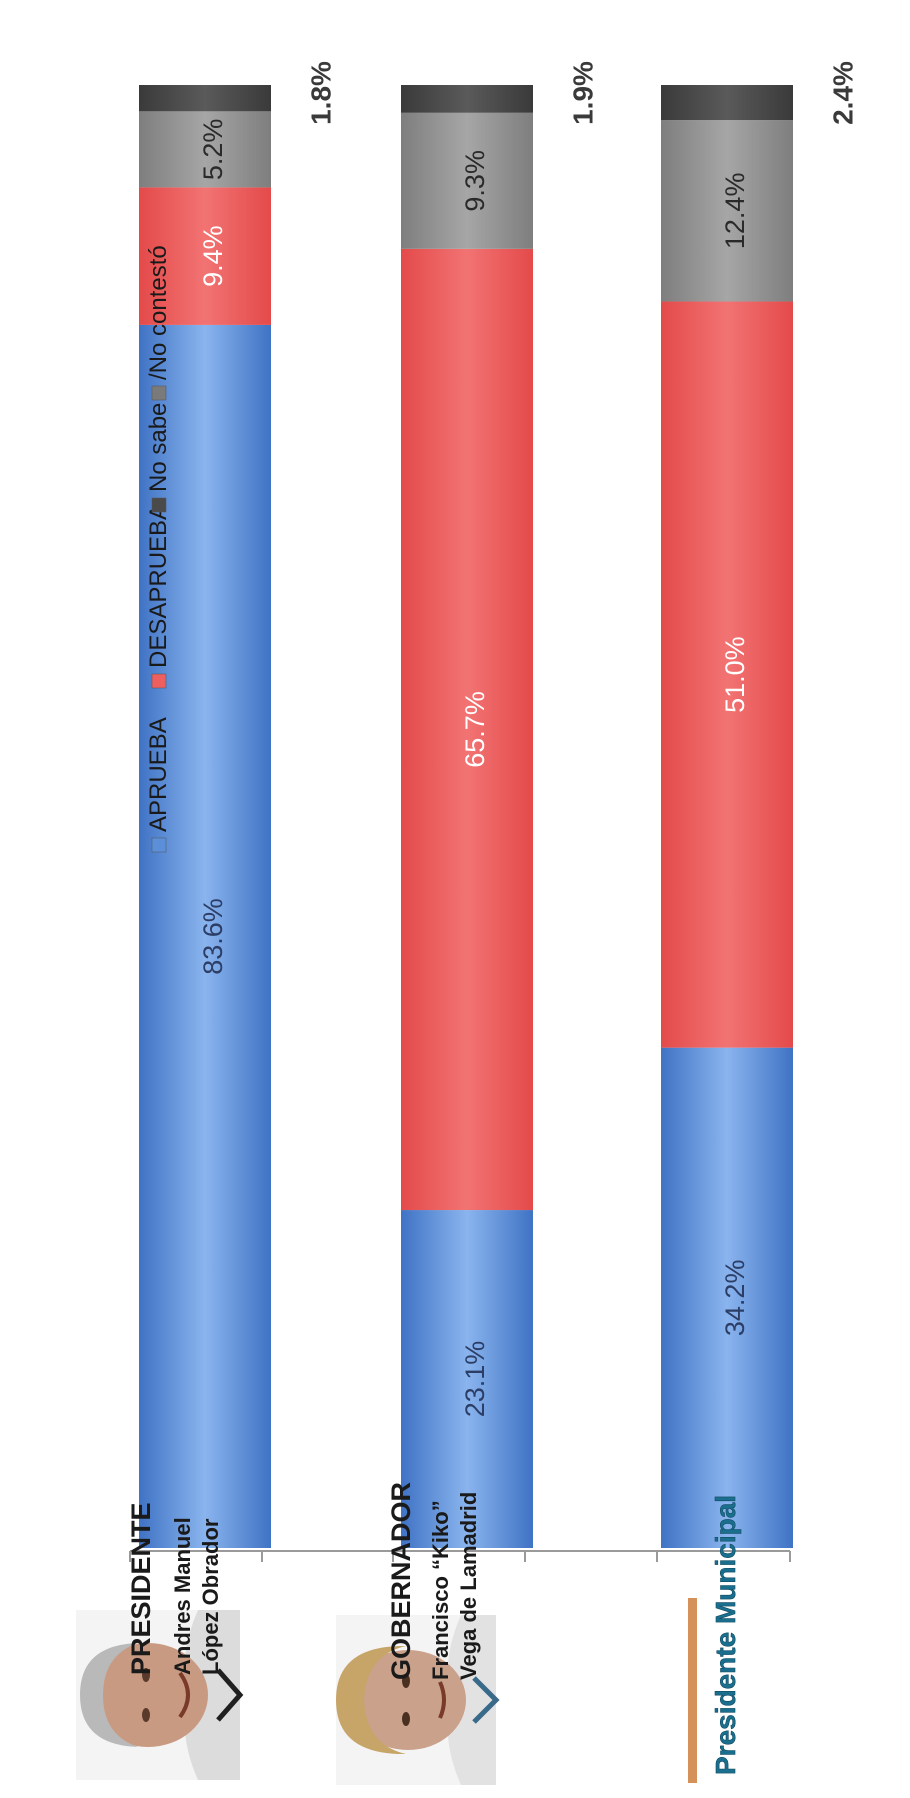 Image resolution: width=910 pixels, height=1798 pixels. I want to click on data-label-presidente-aprueba: 83.6%, so click(213, 936).